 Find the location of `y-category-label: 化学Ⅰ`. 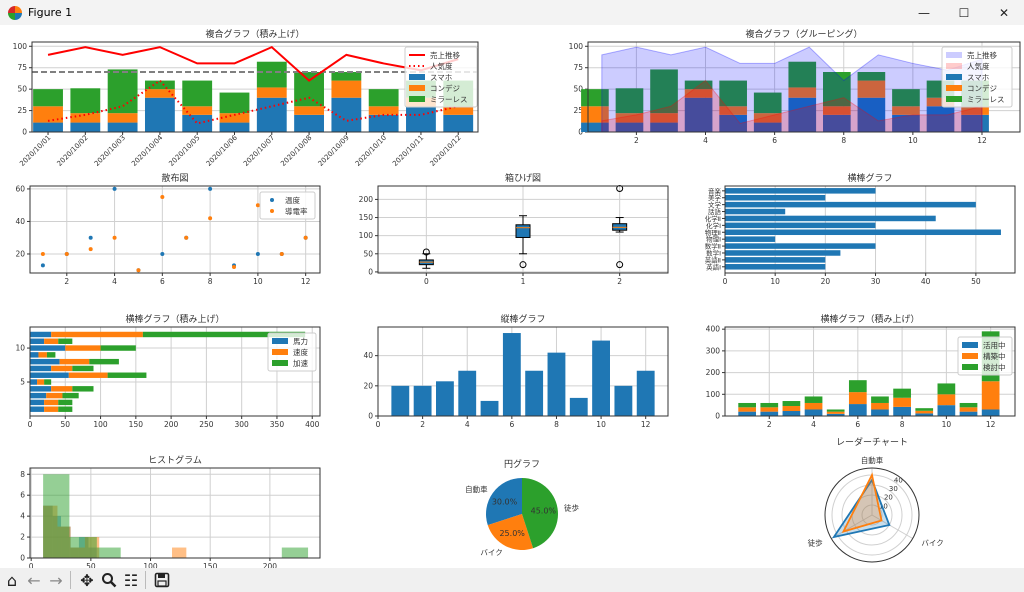

y-category-label: 化学Ⅰ is located at coordinates (713, 225).